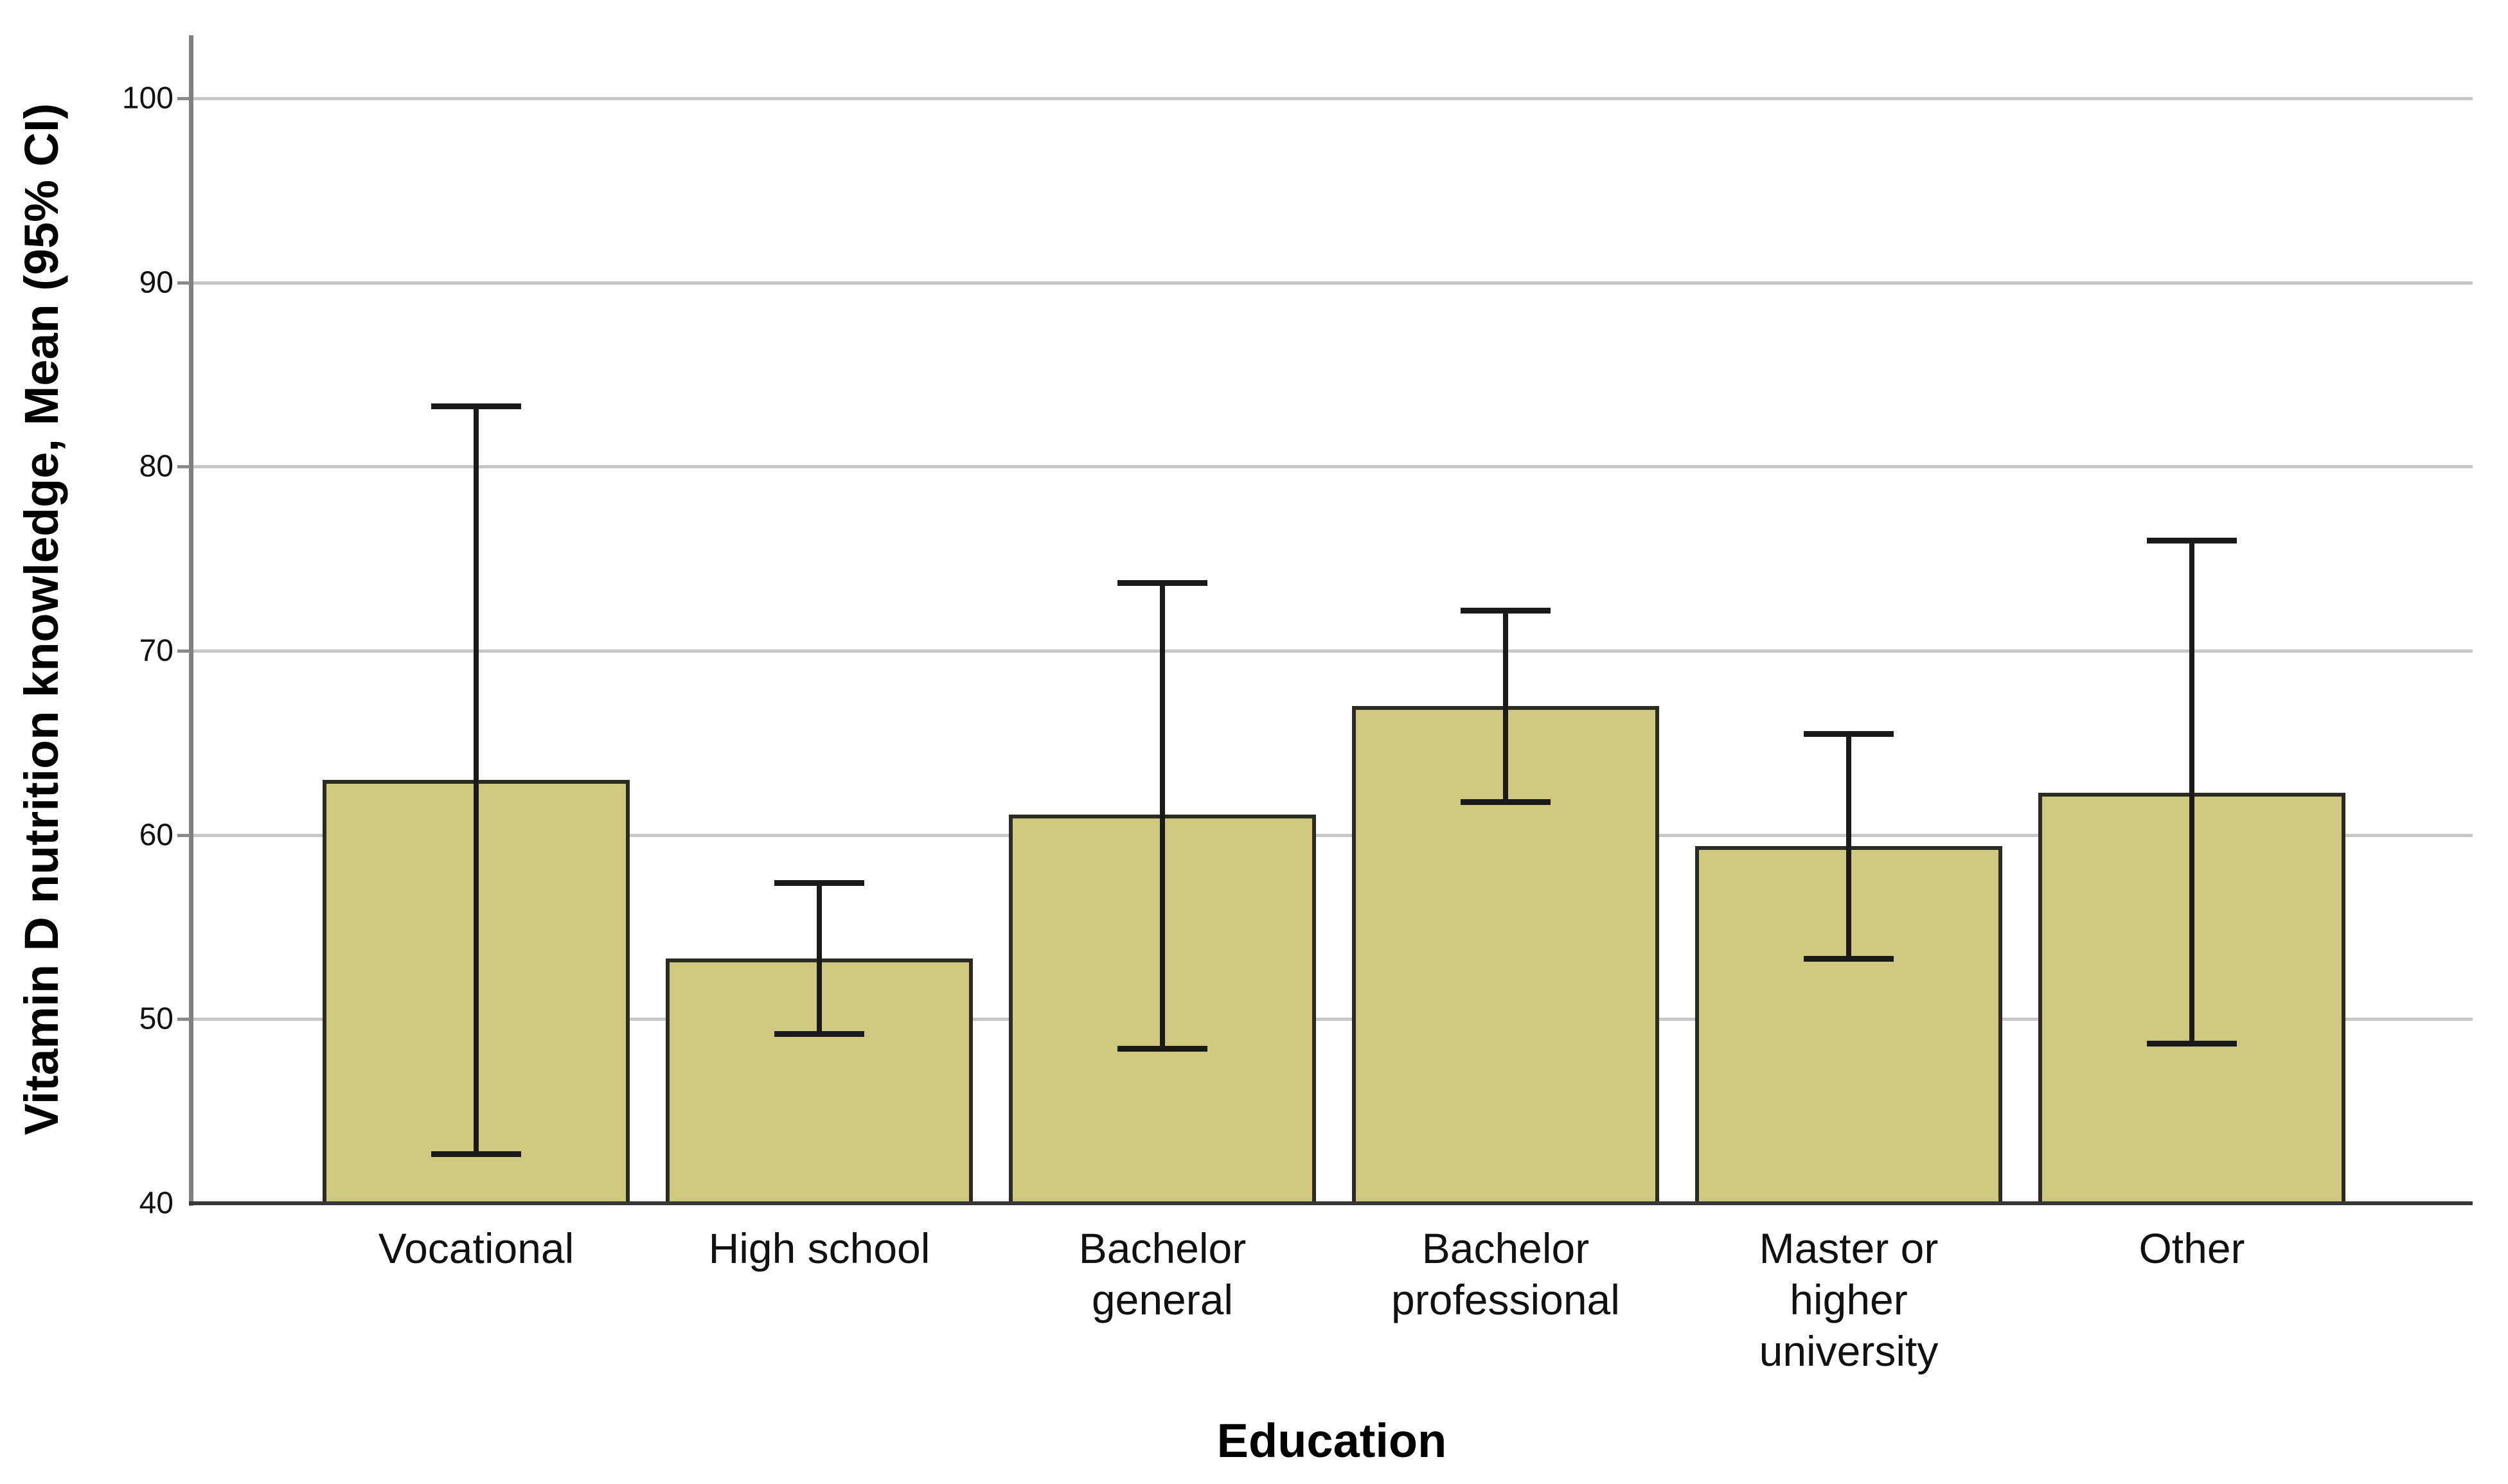  Describe the element at coordinates (476, 406) in the screenshot. I see `error-bar-cap-0-high` at that location.